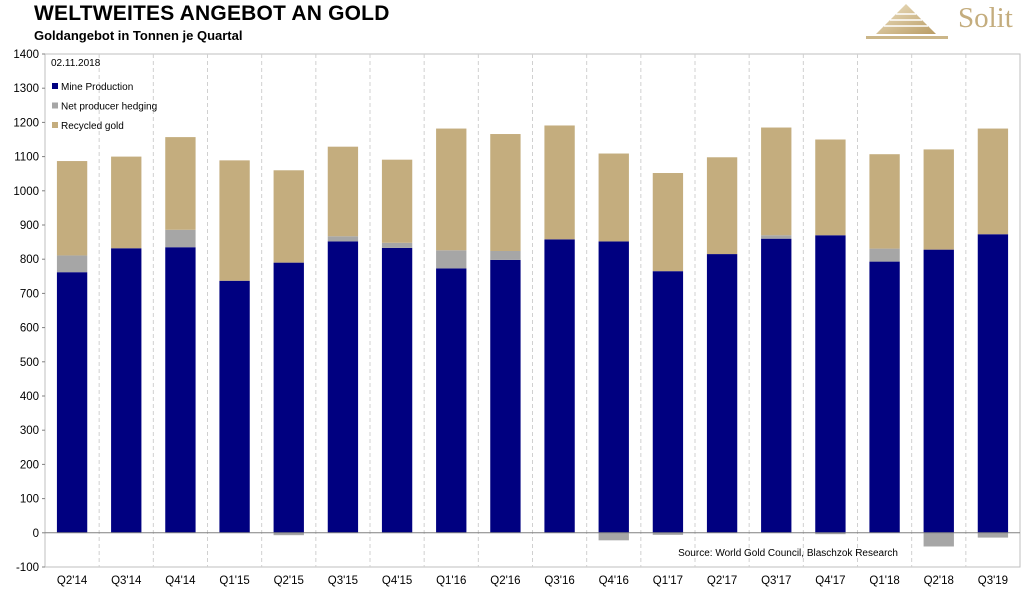 This screenshot has width=1024, height=592. What do you see at coordinates (830, 581) in the screenshot?
I see `x-tick-label: Q4'17` at bounding box center [830, 581].